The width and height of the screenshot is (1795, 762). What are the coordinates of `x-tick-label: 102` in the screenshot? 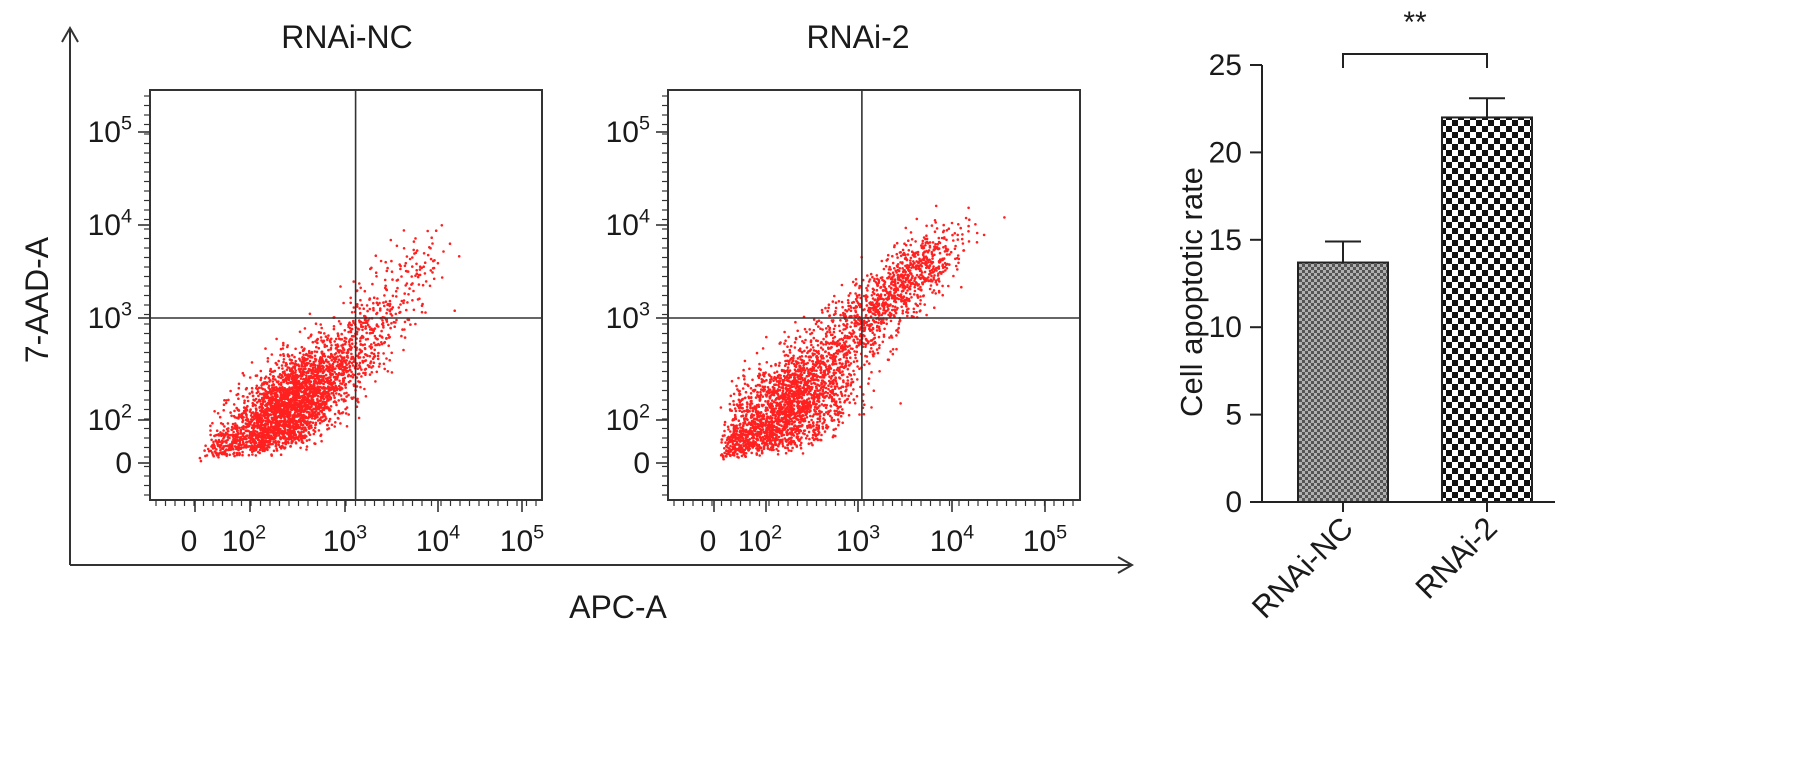 It's located at (244, 539).